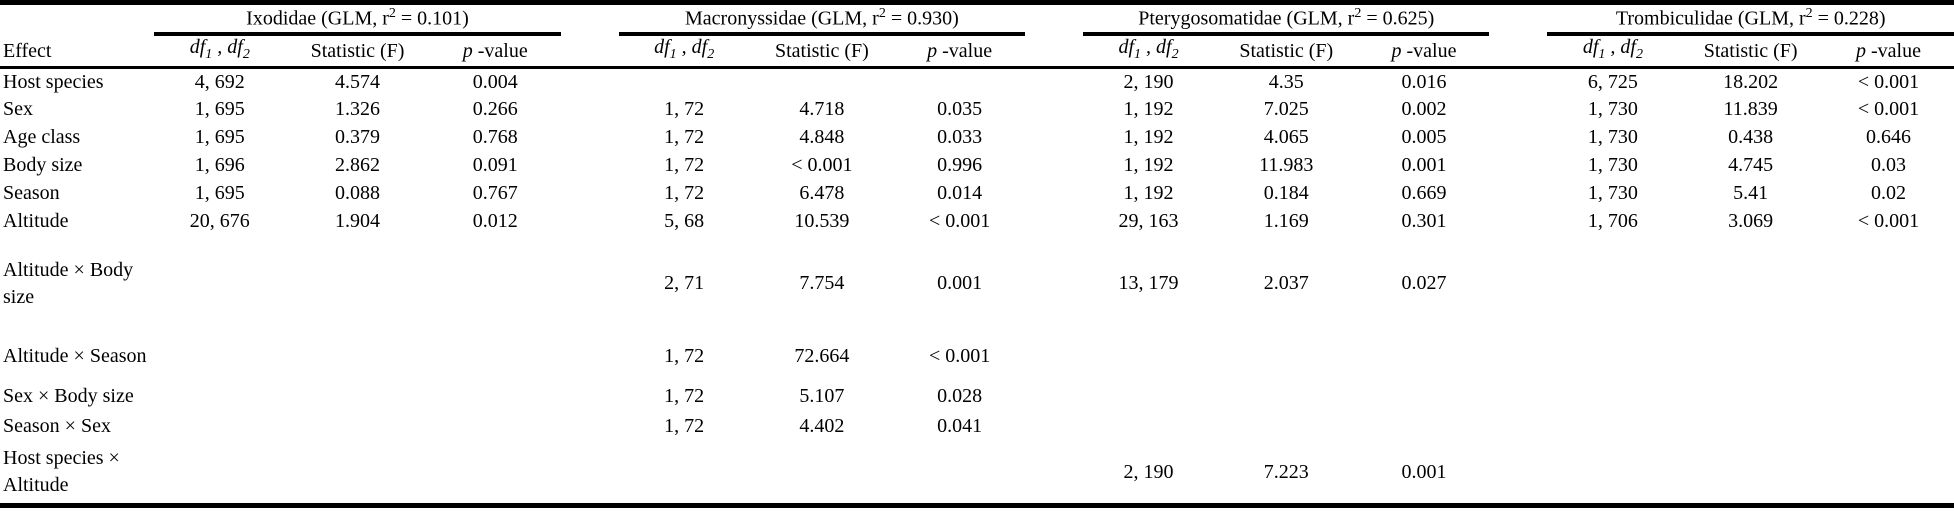  Describe the element at coordinates (1424, 81) in the screenshot. I see `p-value-cell: 0.016` at that location.